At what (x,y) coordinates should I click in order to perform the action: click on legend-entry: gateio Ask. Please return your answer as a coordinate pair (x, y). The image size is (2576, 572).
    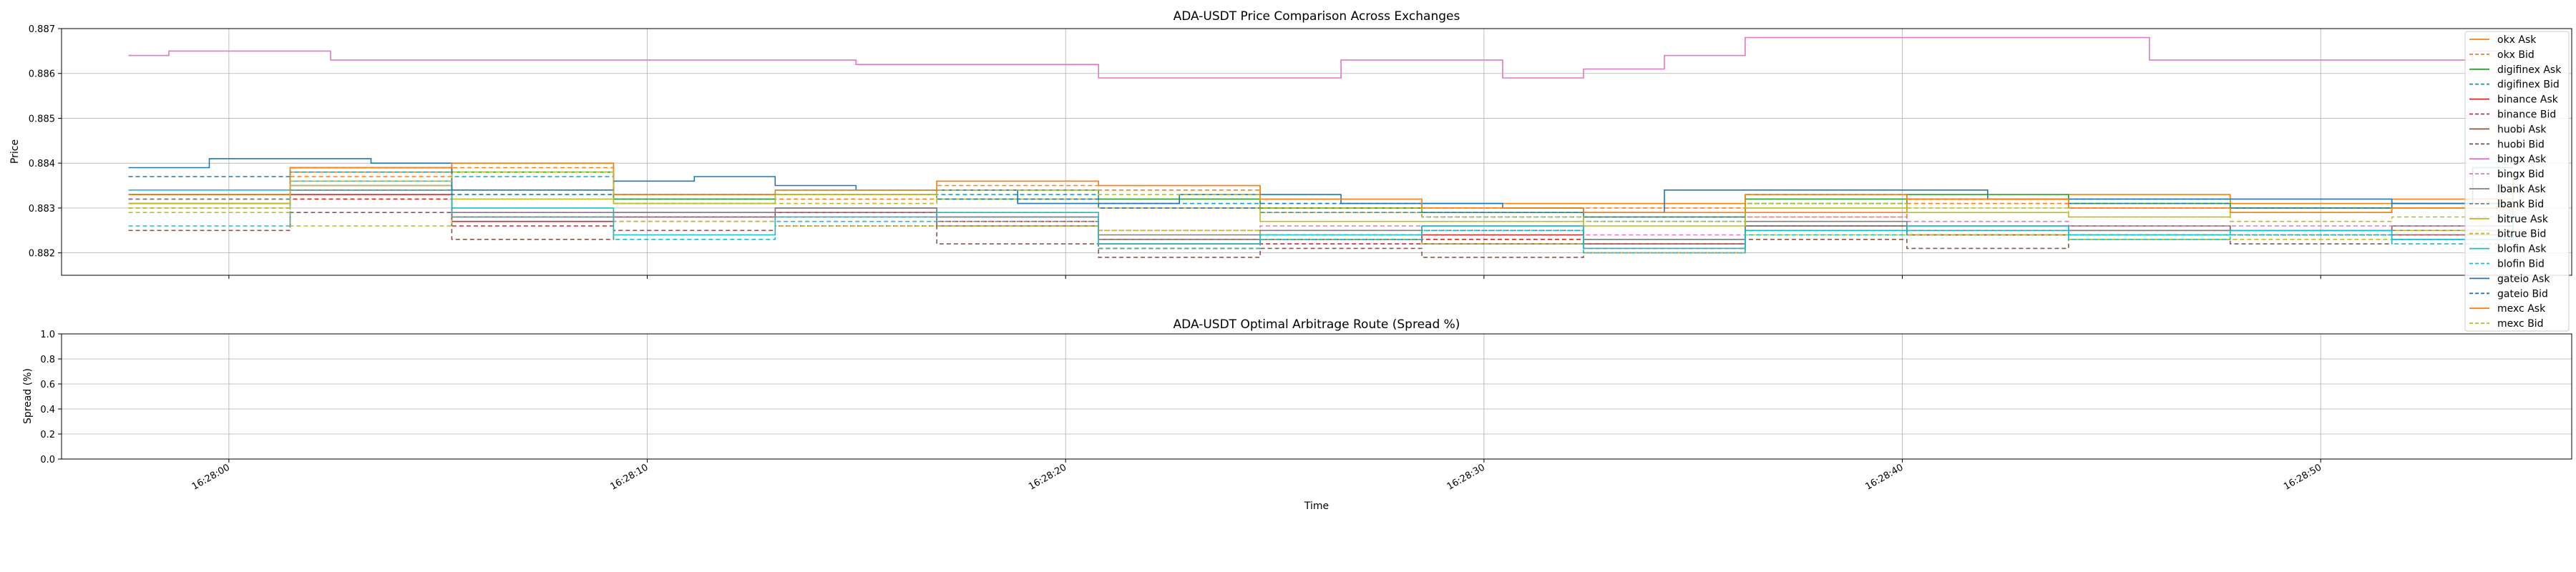
    Looking at the image, I should click on (2523, 279).